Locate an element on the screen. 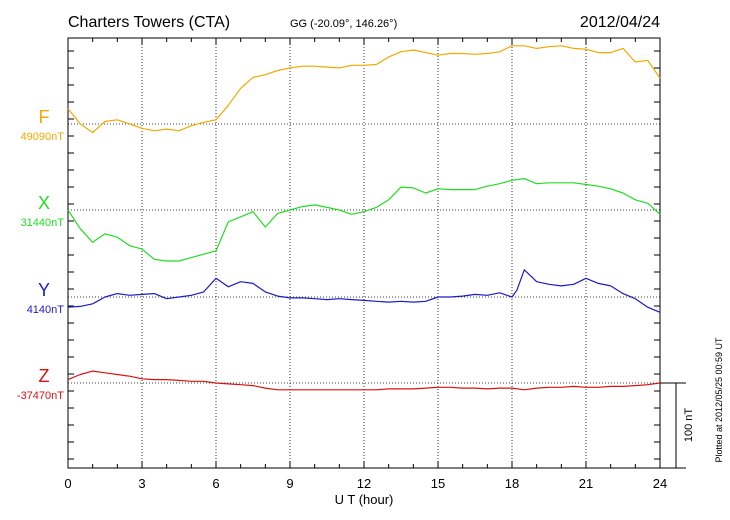 This screenshot has height=520, width=730. scale-bar-label: 100 nT is located at coordinates (689, 425).